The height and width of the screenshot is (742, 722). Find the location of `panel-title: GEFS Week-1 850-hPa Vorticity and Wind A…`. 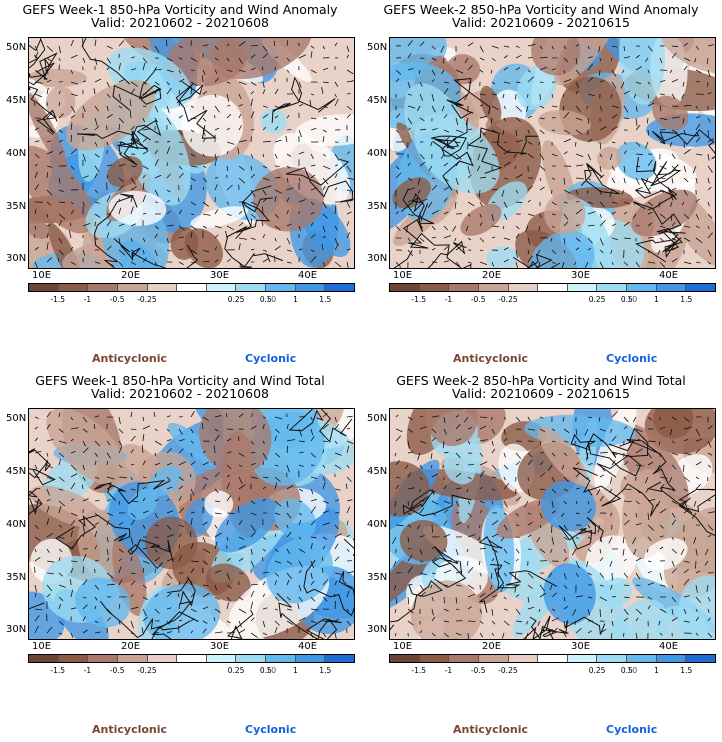

panel-title: GEFS Week-1 850-hPa Vorticity and Wind A… is located at coordinates (180, 9).